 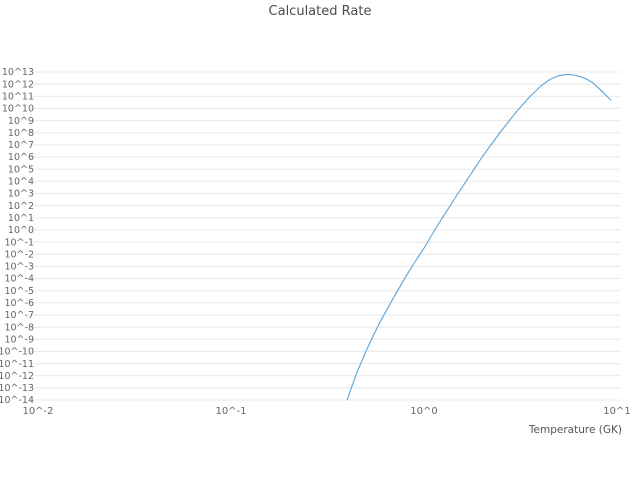 What do you see at coordinates (21, 169) in the screenshot?
I see `svg-text: 10^5` at bounding box center [21, 169].